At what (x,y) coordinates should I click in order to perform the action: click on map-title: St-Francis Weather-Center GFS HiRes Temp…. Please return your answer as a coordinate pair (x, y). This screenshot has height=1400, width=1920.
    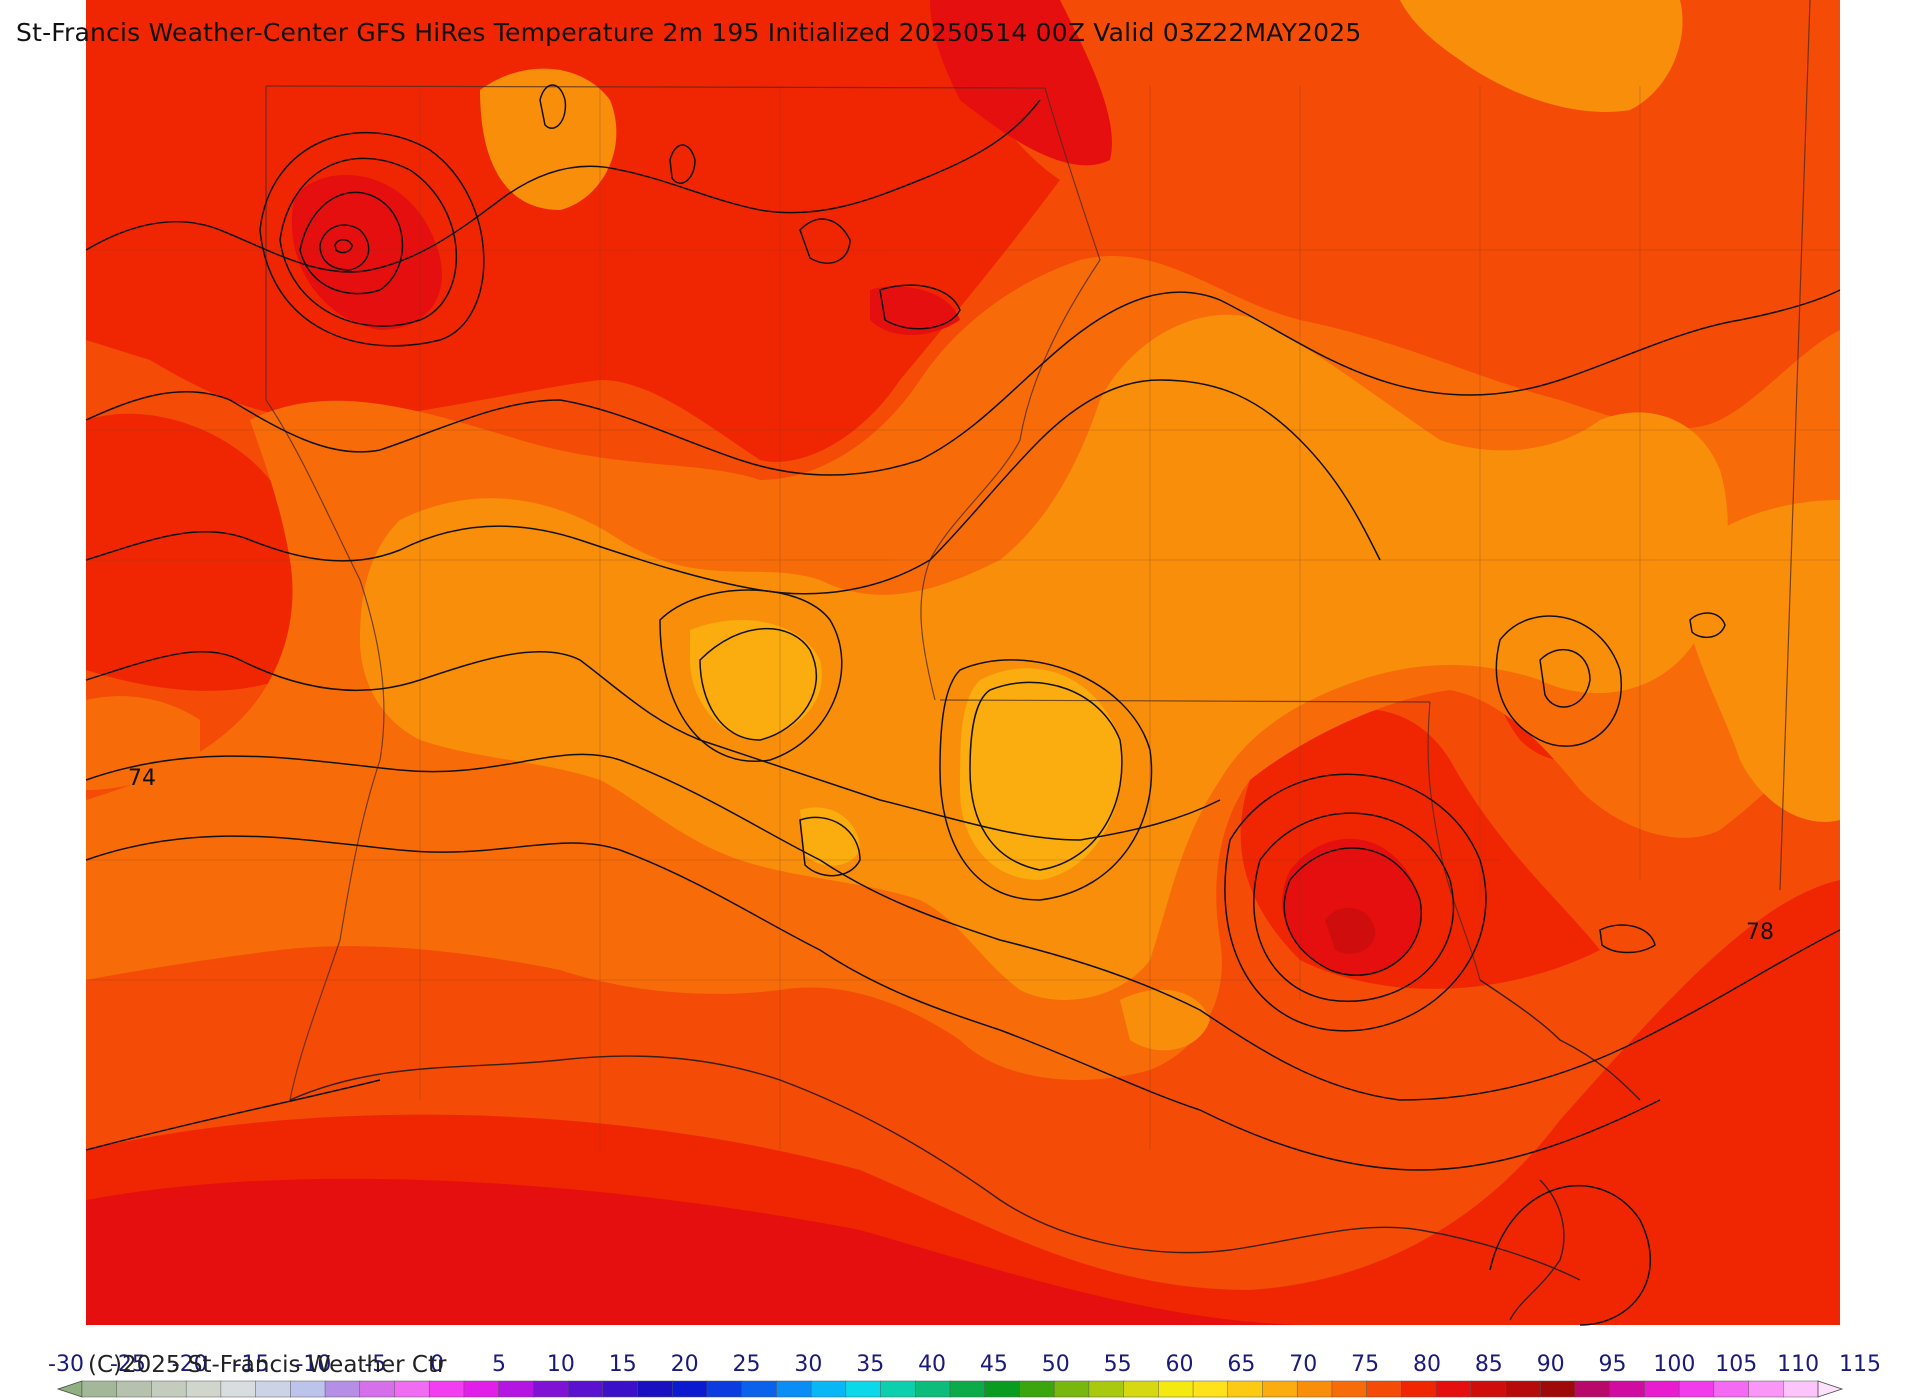
    Looking at the image, I should click on (689, 32).